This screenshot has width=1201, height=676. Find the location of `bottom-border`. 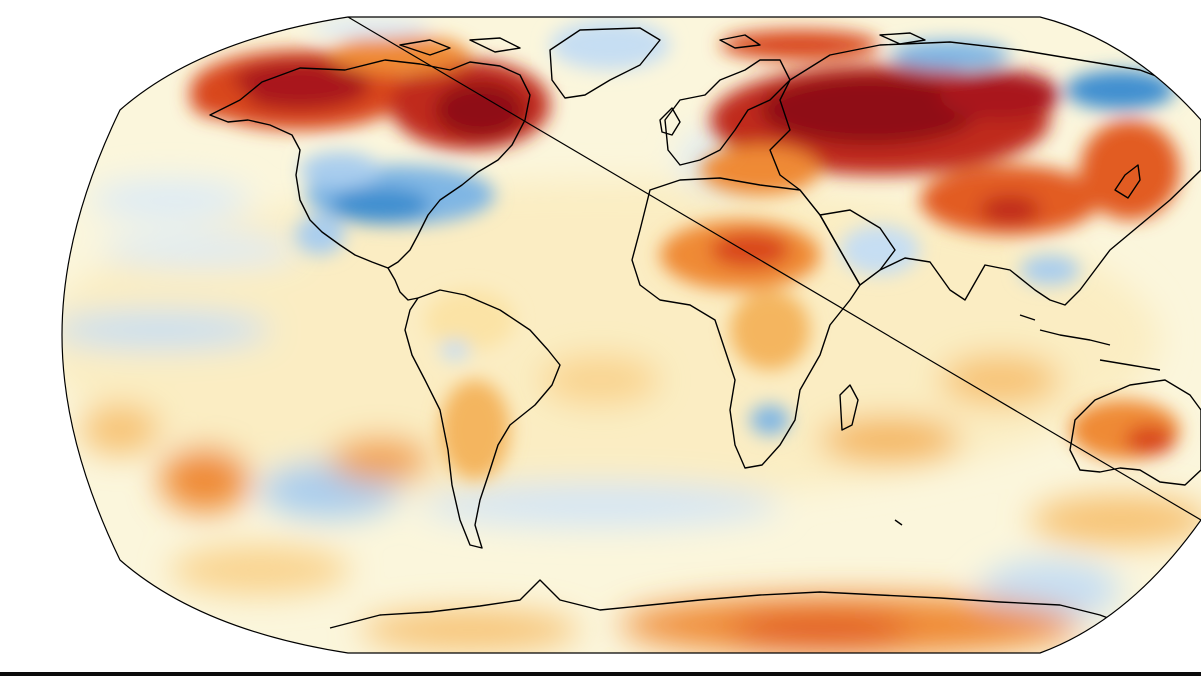

bottom-border is located at coordinates (600, 674).